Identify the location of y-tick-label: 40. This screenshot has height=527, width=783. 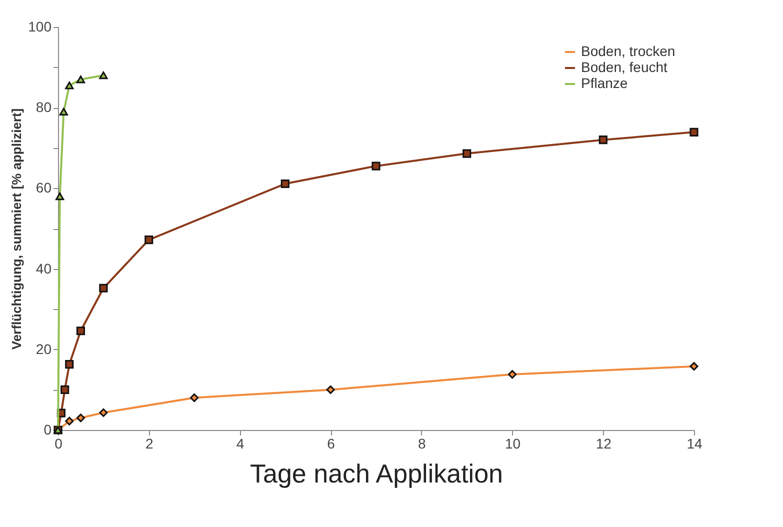
(44, 268).